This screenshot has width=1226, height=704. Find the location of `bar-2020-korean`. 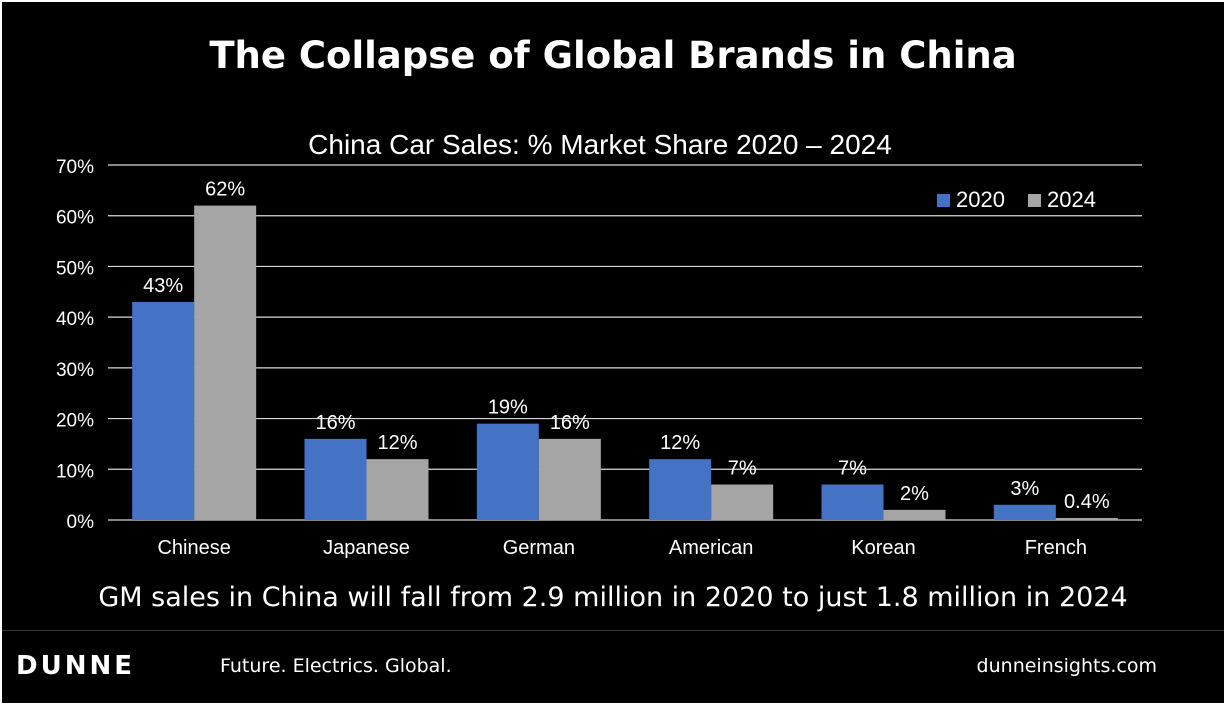

bar-2020-korean is located at coordinates (852, 502).